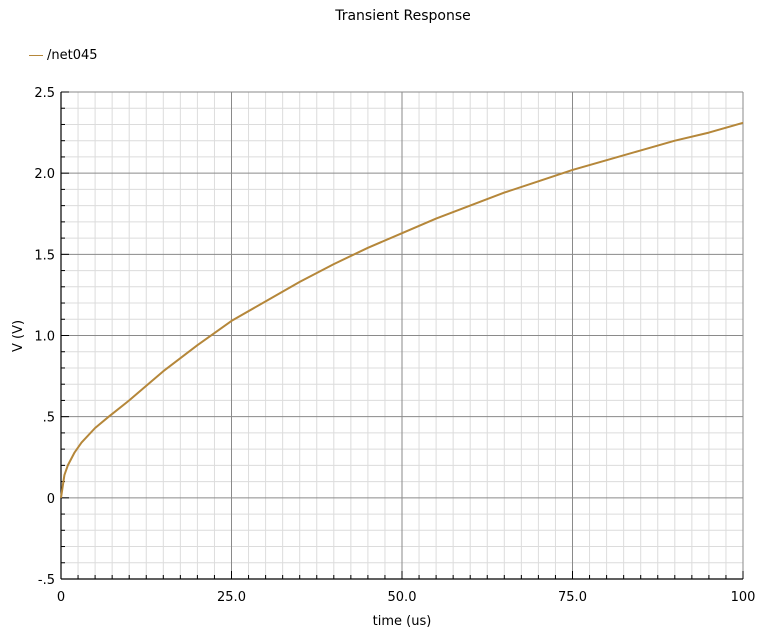  What do you see at coordinates (61, 597) in the screenshot?
I see `x-tick-label: 0` at bounding box center [61, 597].